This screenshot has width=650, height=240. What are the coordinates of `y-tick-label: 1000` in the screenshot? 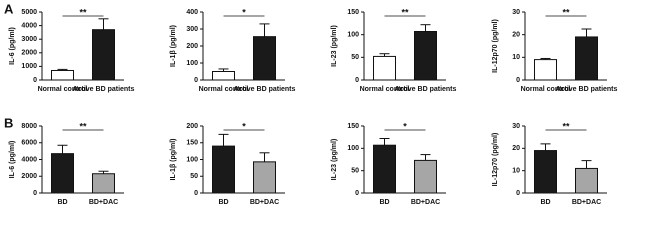 It's located at (29, 66).